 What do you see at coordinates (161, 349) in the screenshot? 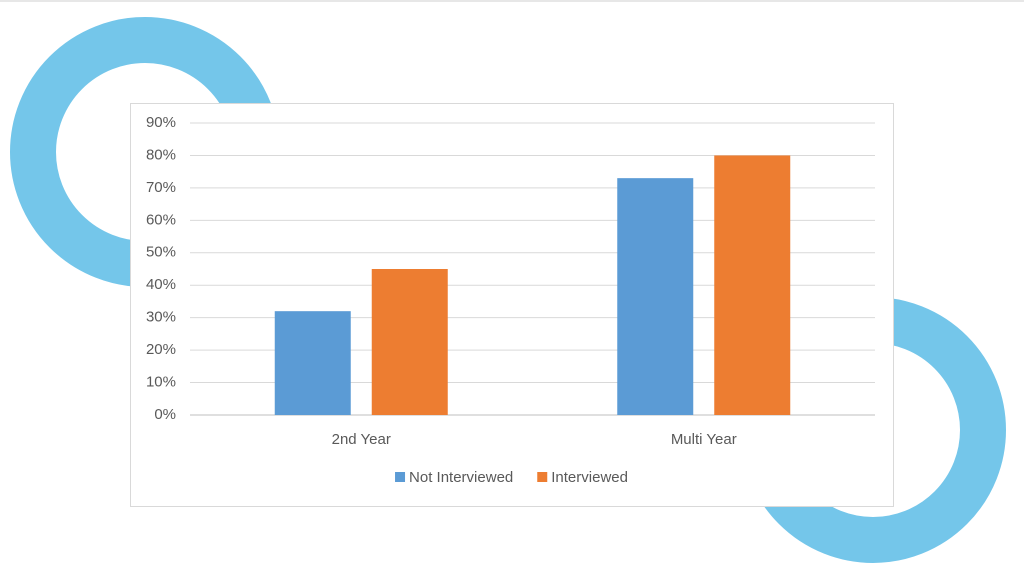
I see `y-tick-label: 20%` at bounding box center [161, 349].